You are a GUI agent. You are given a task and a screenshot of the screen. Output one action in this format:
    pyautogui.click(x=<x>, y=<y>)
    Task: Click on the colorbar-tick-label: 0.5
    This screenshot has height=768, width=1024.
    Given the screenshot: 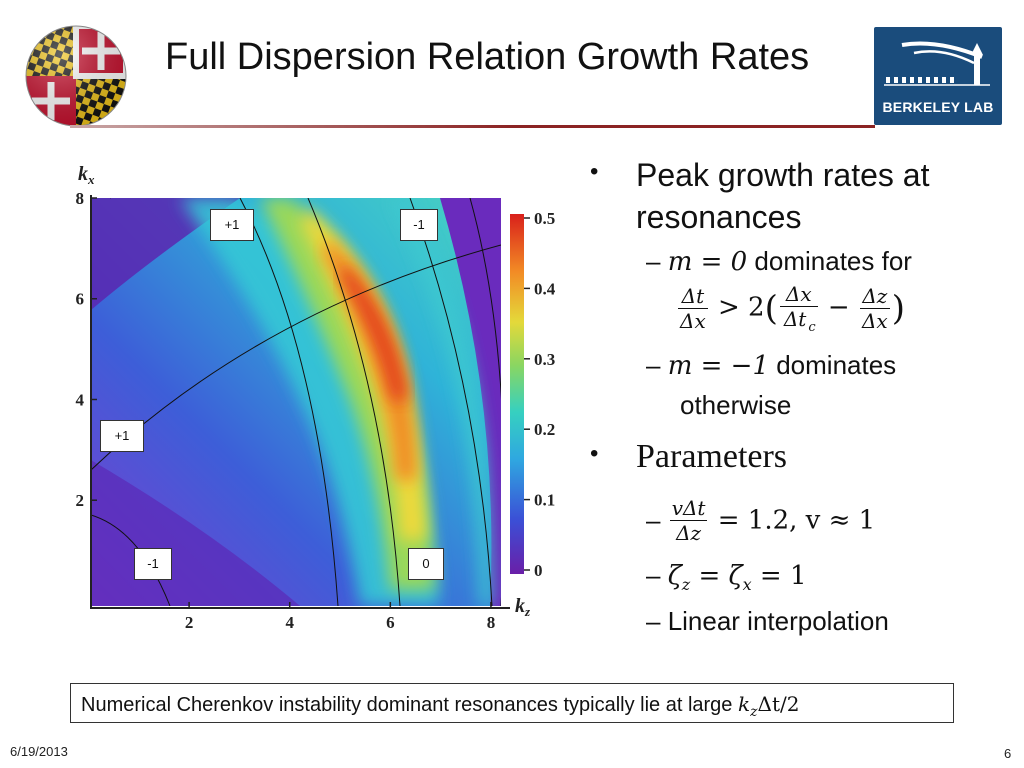 What is the action you would take?
    pyautogui.click(x=544, y=218)
    